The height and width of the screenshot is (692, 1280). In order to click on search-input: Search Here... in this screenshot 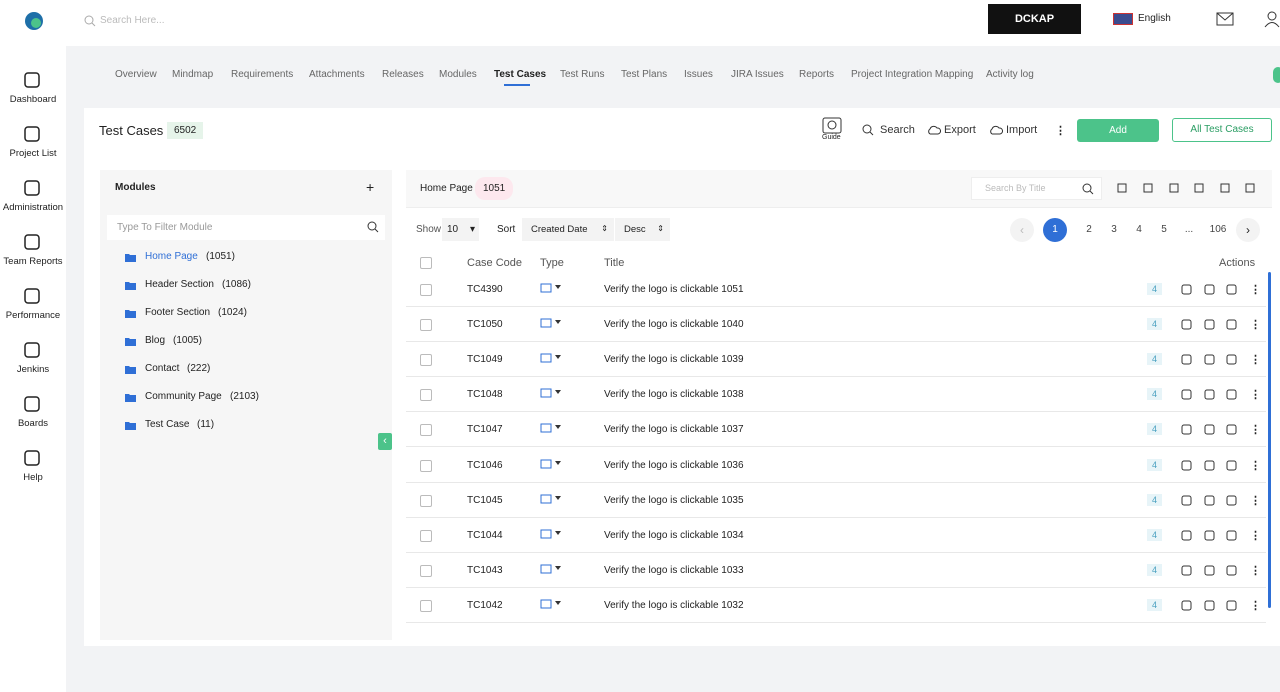, I will do `click(132, 20)`.